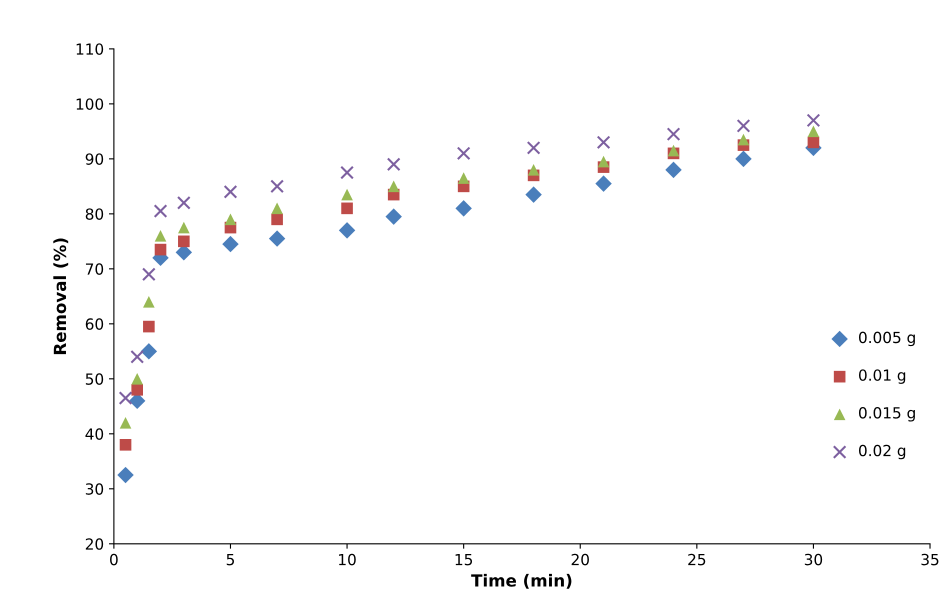 This screenshot has width=949, height=611. What do you see at coordinates (882, 452) in the screenshot?
I see `legend-label: 0.02 g` at bounding box center [882, 452].